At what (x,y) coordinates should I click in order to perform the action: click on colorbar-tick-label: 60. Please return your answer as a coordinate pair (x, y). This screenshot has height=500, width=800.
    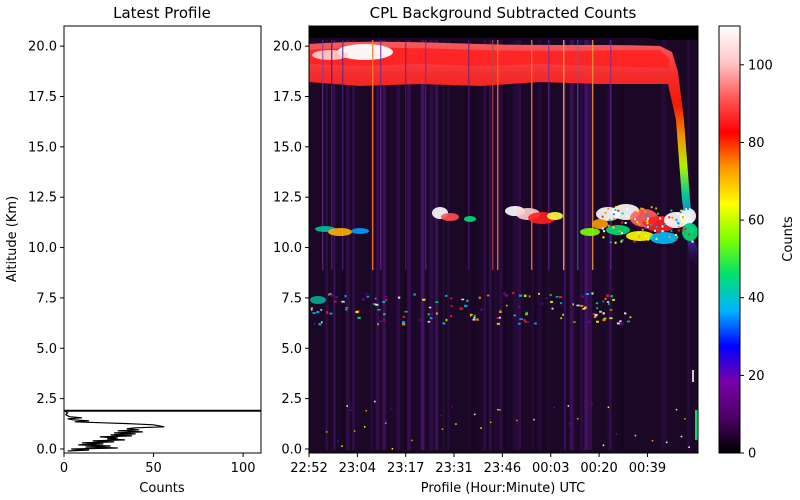
    Looking at the image, I should click on (756, 221).